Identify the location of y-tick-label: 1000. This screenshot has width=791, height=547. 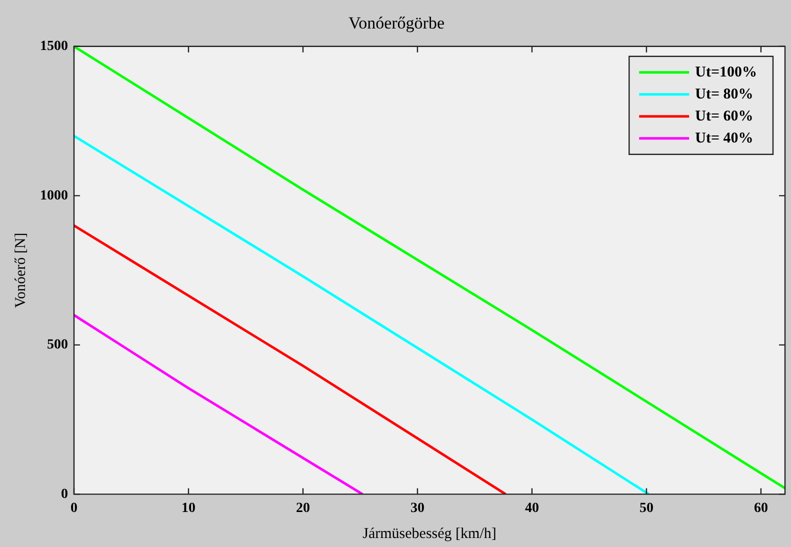
(54, 196).